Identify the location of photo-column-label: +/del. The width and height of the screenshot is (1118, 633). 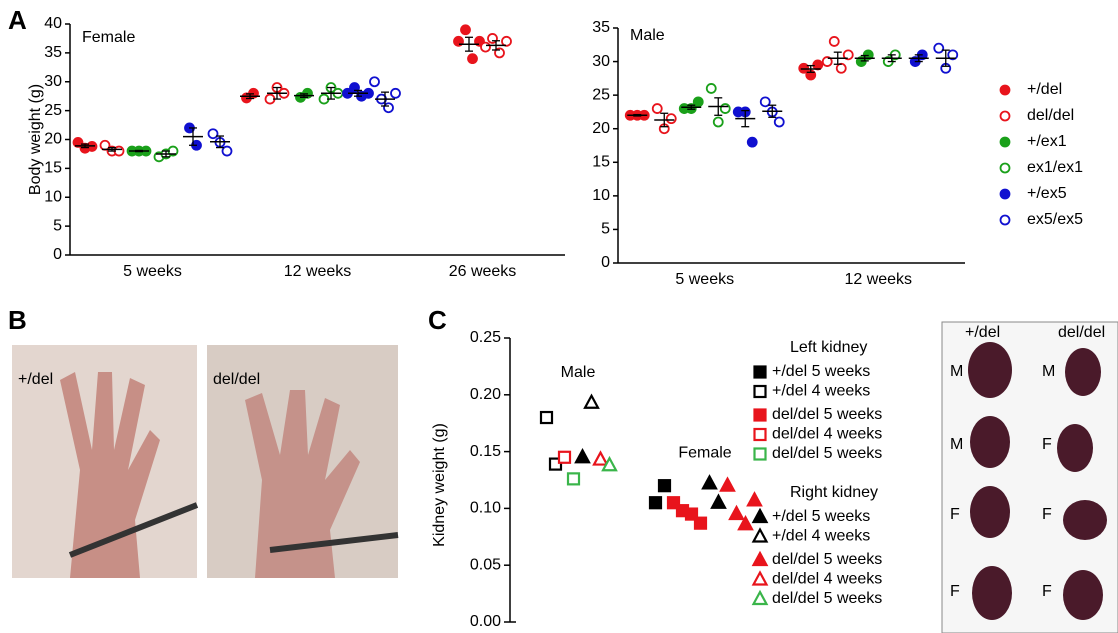
(982, 332).